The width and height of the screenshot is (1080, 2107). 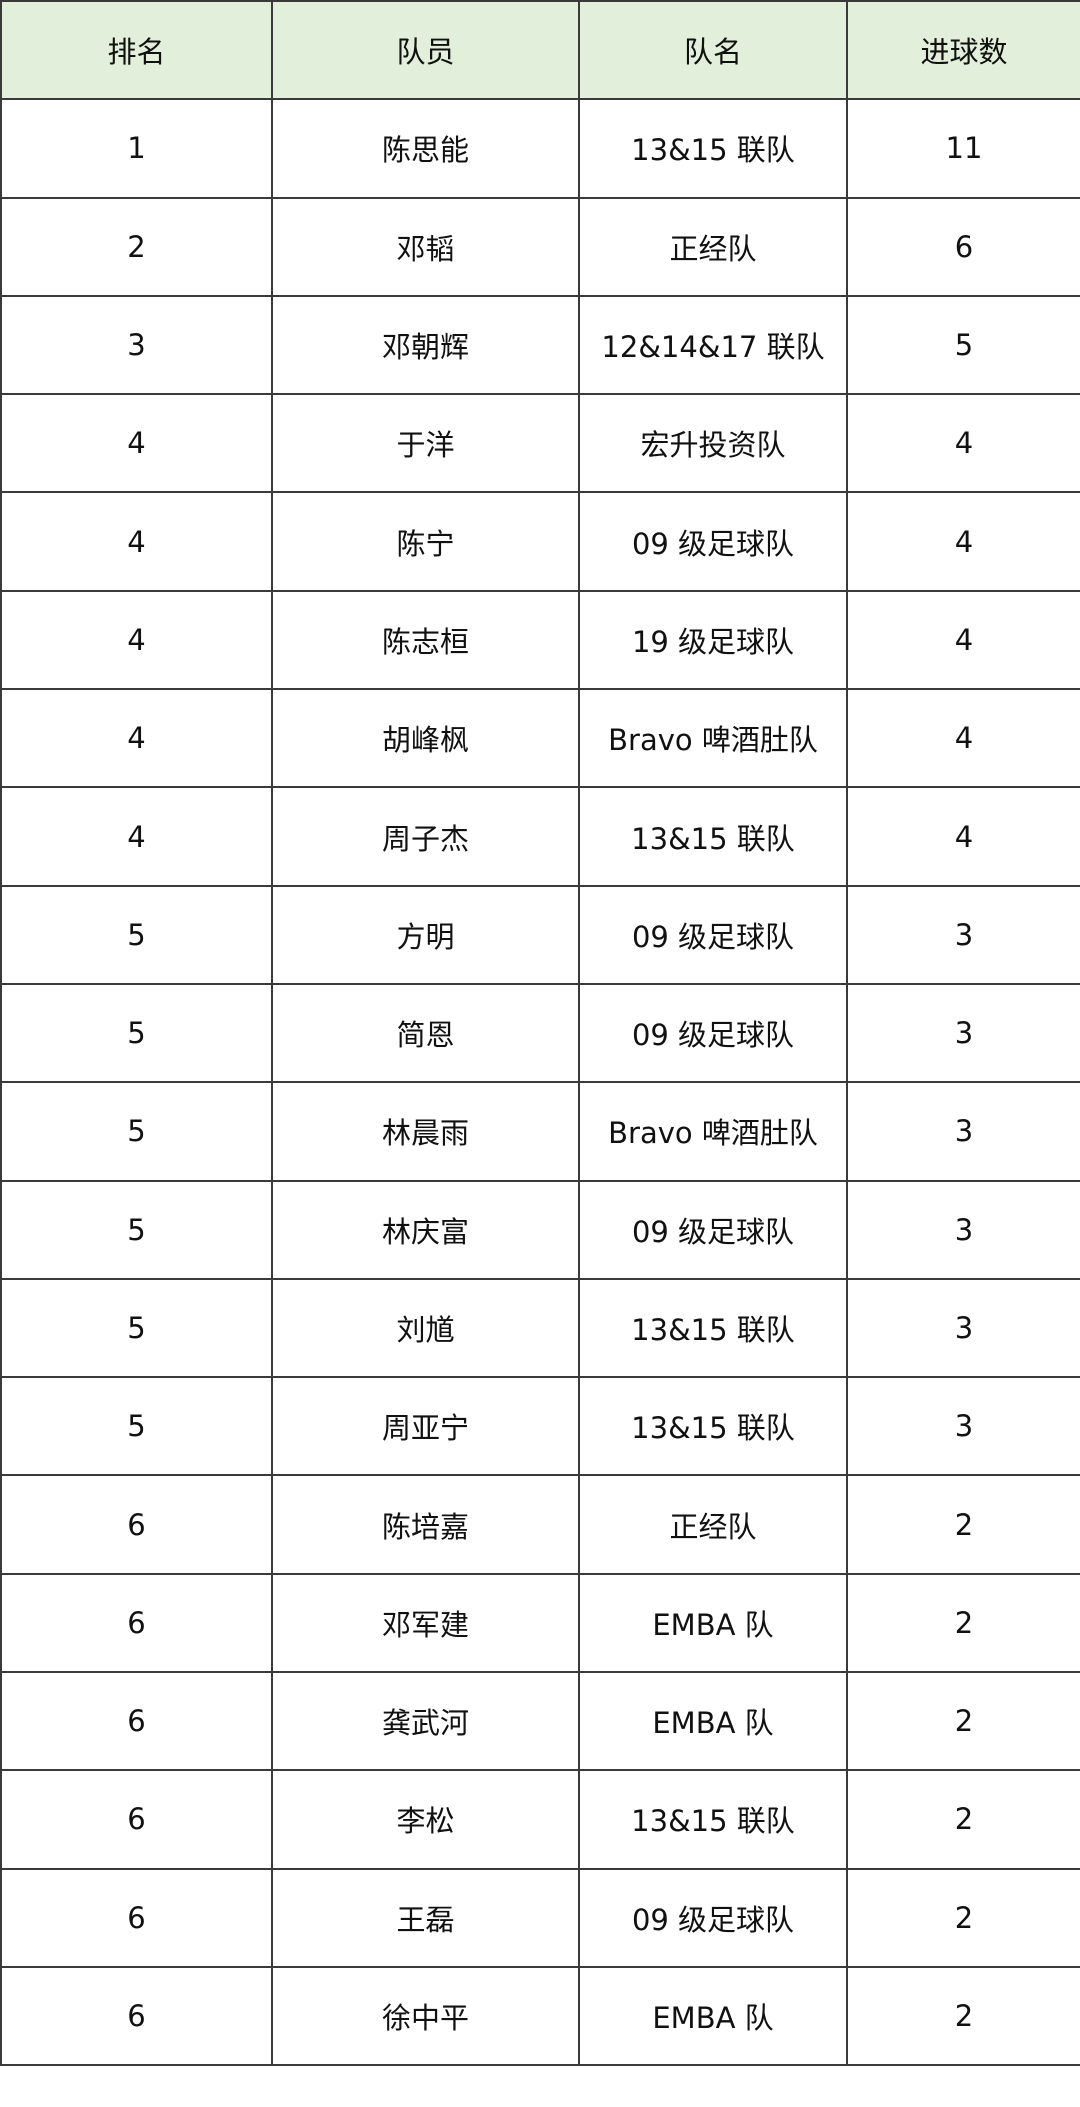 I want to click on rank-cell: 1, so click(x=136, y=148).